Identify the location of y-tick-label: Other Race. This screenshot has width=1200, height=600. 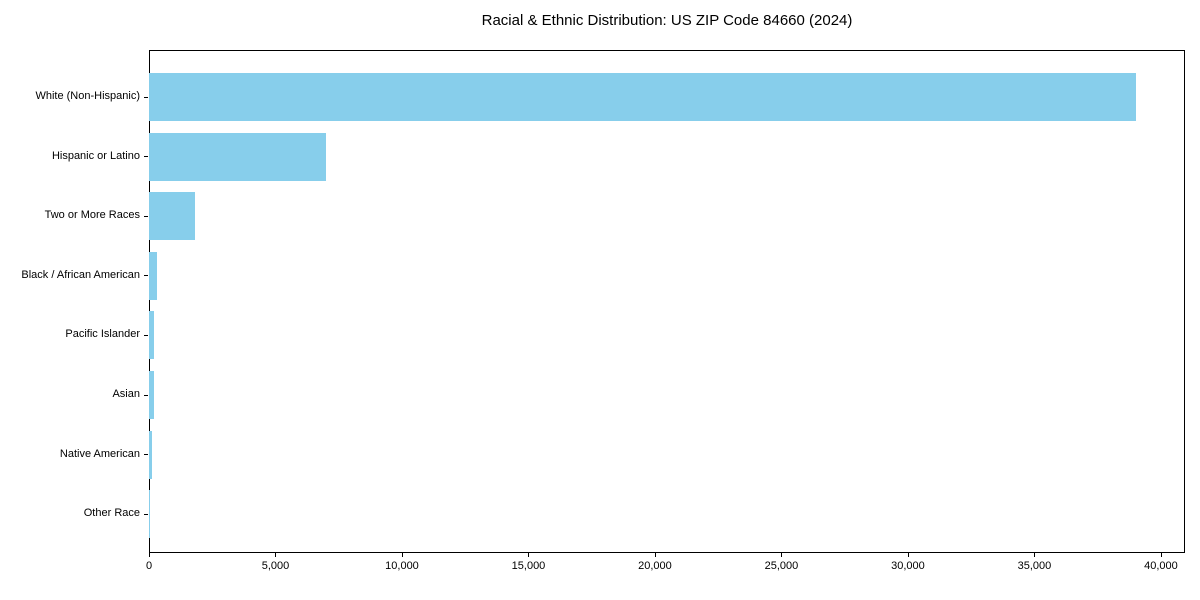
(111, 513).